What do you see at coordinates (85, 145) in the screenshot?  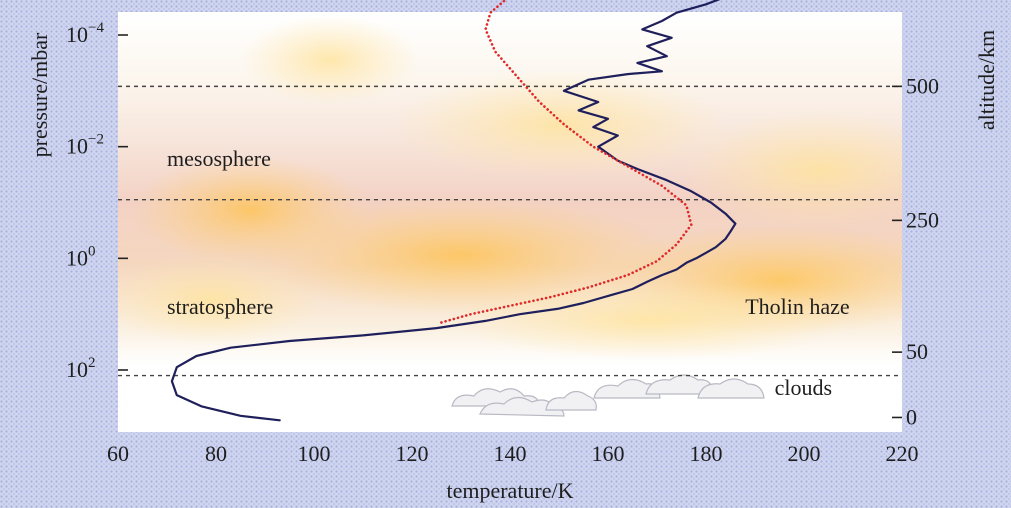 I see `y-tick-label: 10⁻²` at bounding box center [85, 145].